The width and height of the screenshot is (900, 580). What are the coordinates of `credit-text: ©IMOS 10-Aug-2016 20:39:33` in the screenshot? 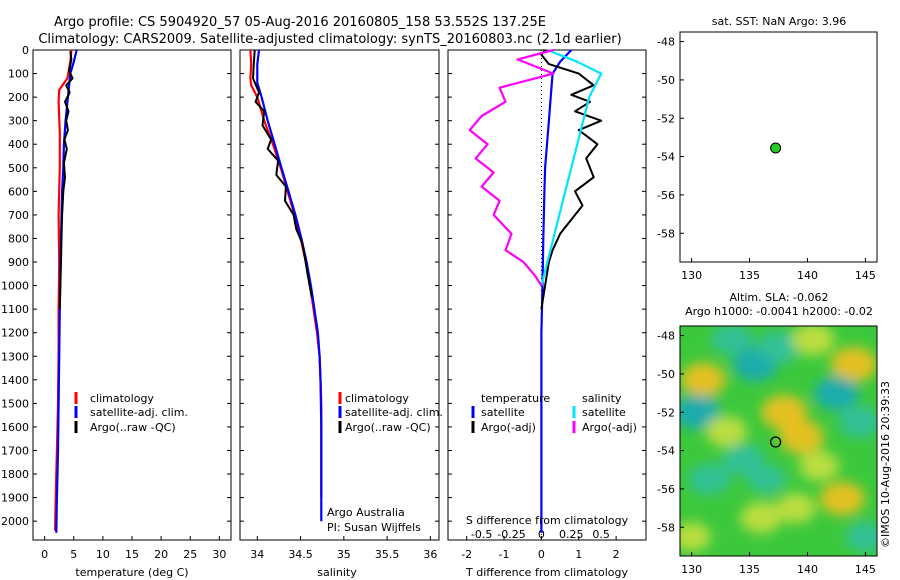 It's located at (885, 464).